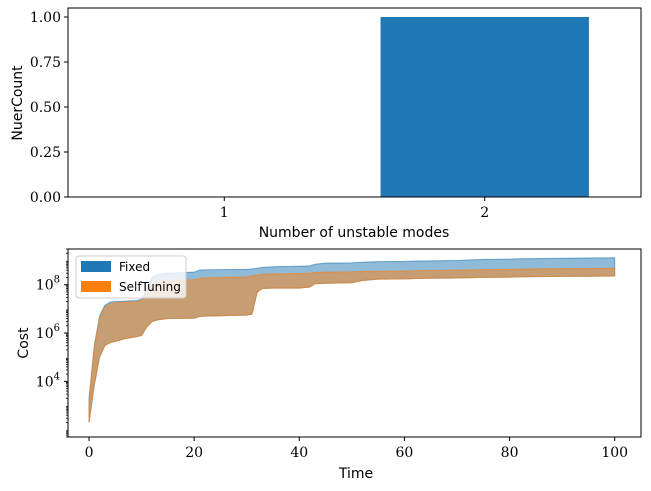 The image size is (651, 491). I want to click on top-x-tick-label: 2, so click(484, 213).